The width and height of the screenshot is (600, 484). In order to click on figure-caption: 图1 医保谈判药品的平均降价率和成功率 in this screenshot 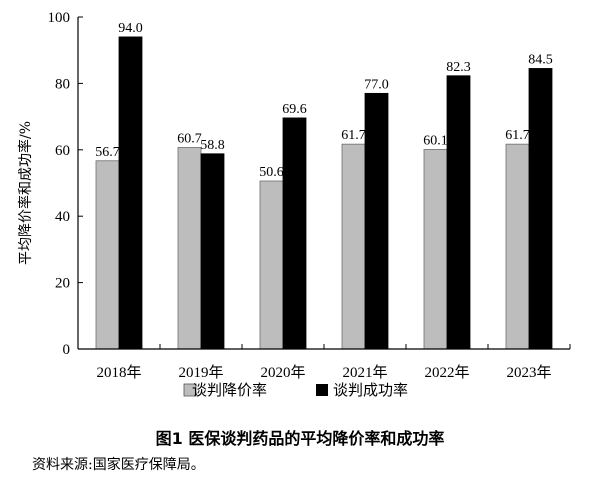, I will do `click(300, 438)`.